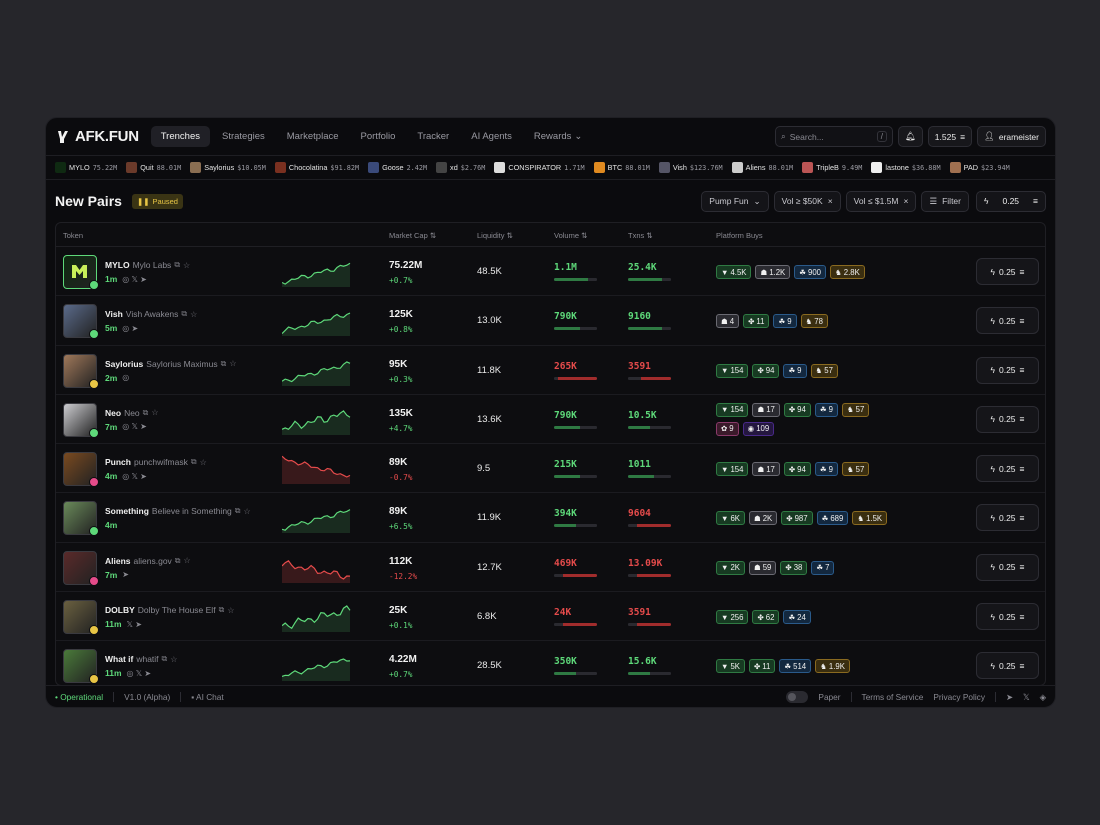 This screenshot has width=1100, height=825. I want to click on platform-buy-badge: ☘ 514, so click(795, 666).